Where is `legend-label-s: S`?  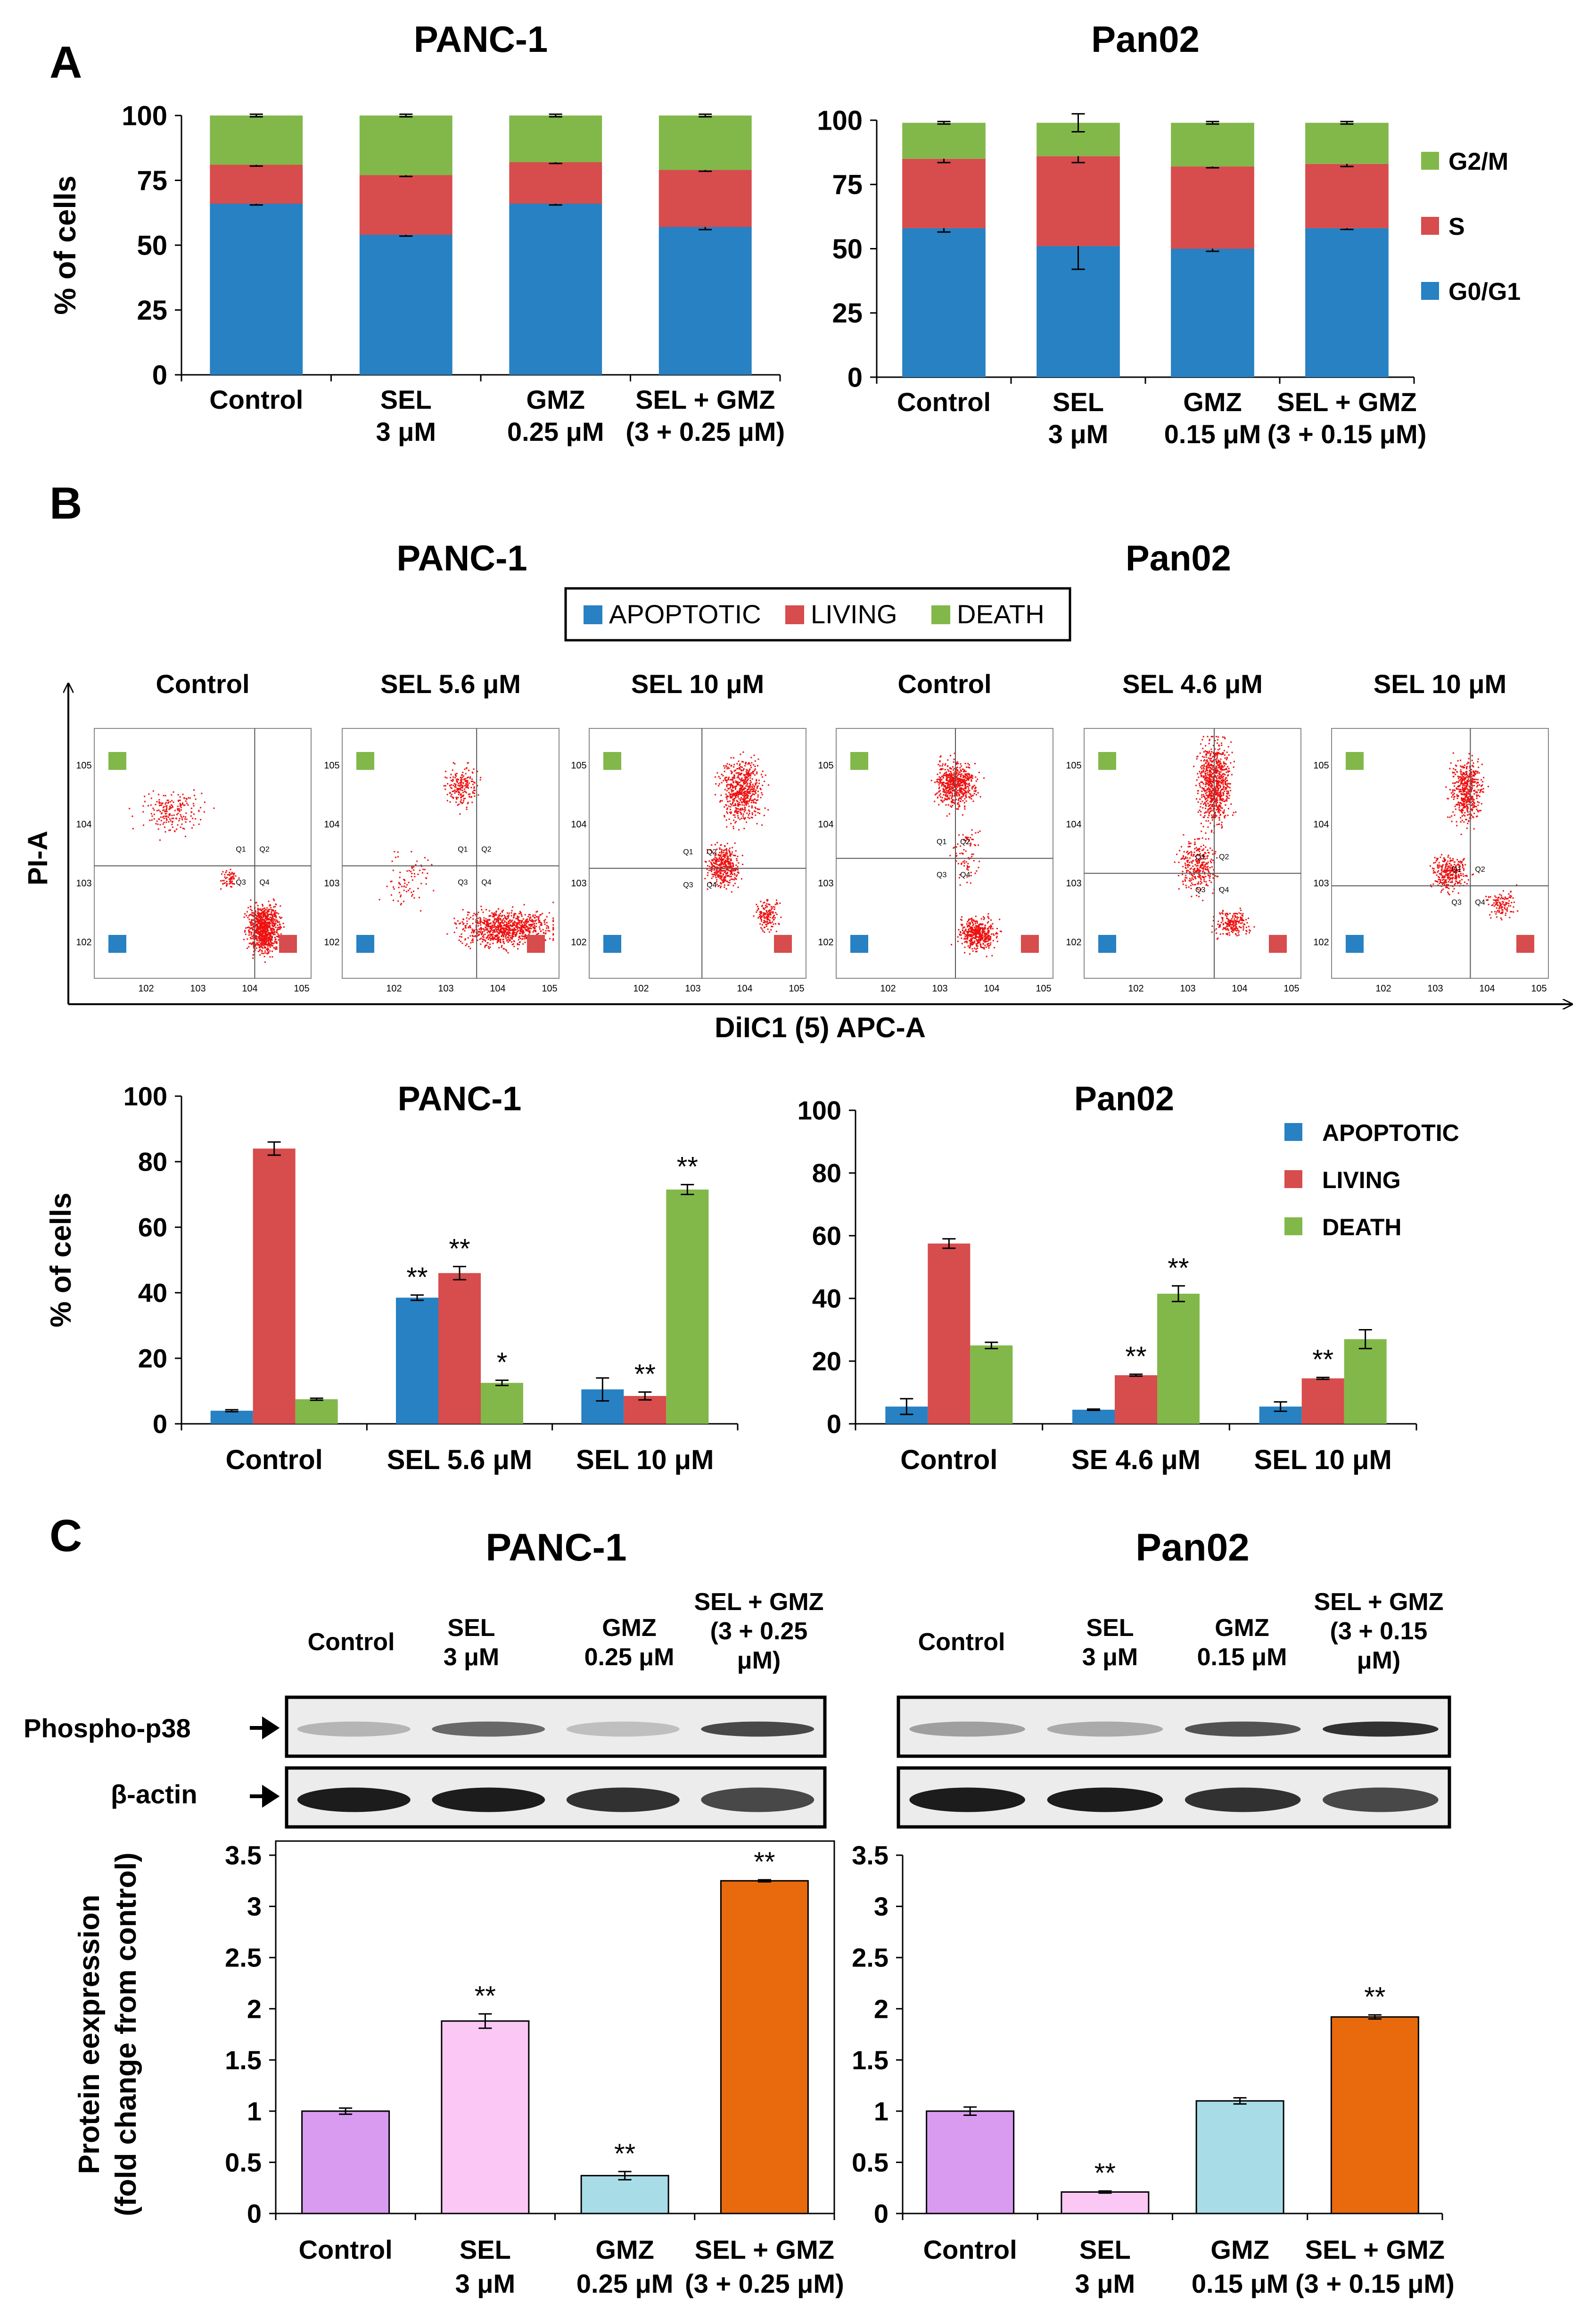
legend-label-s: S is located at coordinates (1456, 226).